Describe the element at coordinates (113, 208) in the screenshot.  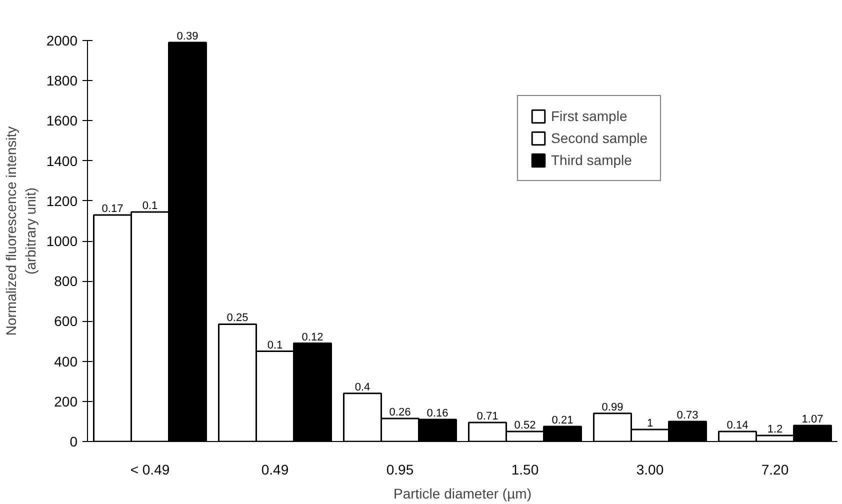
I see `annotation: 0.17` at that location.